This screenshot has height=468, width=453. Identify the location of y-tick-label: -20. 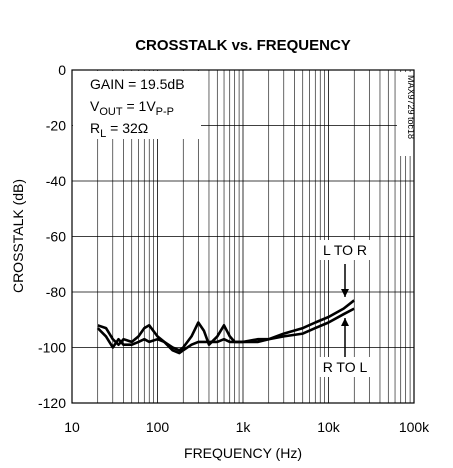
(56, 126).